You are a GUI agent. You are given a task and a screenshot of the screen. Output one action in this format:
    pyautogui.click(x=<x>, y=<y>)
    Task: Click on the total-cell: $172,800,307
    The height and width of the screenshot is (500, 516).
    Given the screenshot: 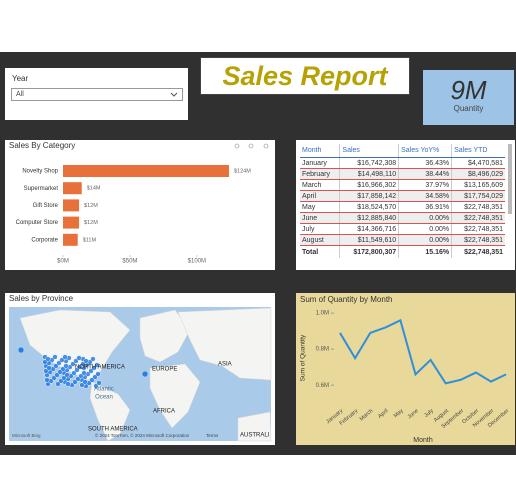 What is the action you would take?
    pyautogui.click(x=369, y=251)
    